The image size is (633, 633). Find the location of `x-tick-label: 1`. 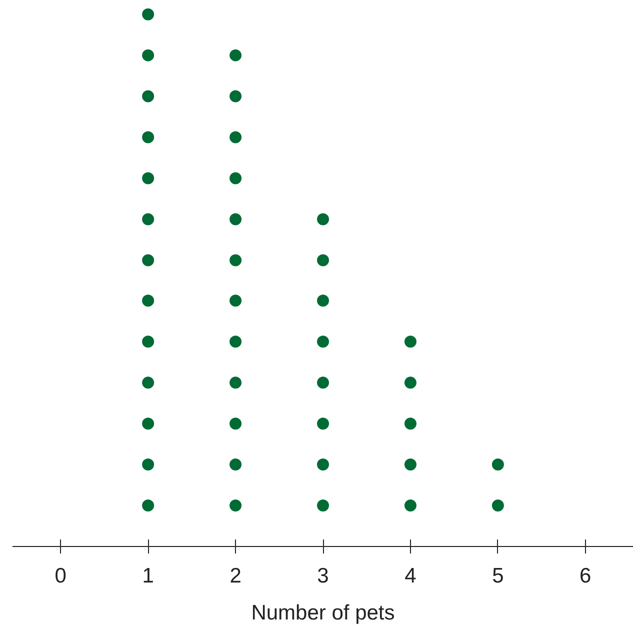

x-tick-label: 1 is located at coordinates (148, 576).